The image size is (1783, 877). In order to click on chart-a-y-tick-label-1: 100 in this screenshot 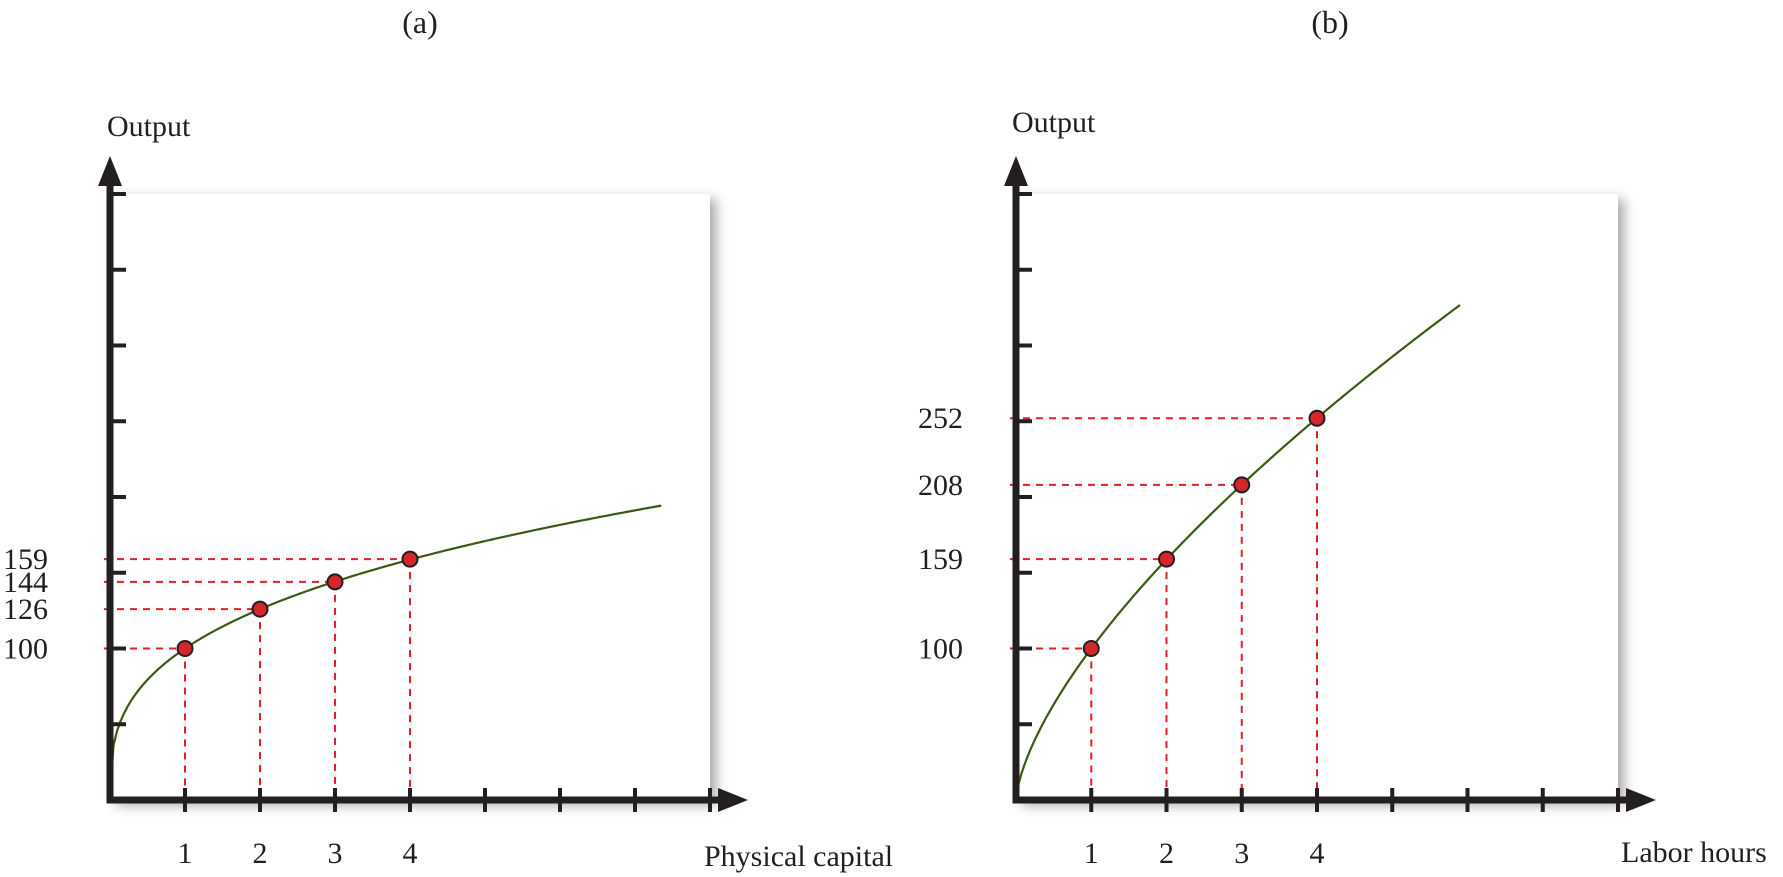, I will do `click(25, 649)`.